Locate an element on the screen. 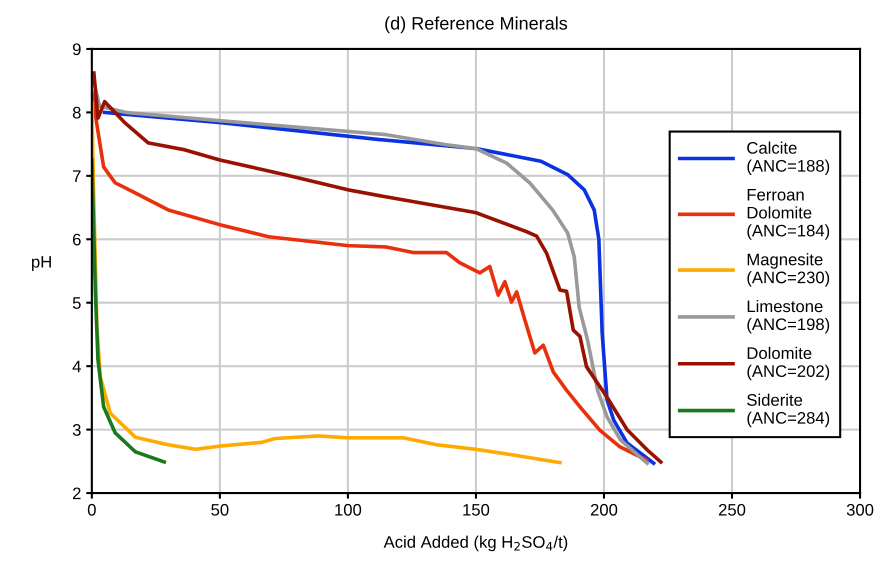 The width and height of the screenshot is (883, 576). legend-label: Limestone (ANC=198) is located at coordinates (788, 317).